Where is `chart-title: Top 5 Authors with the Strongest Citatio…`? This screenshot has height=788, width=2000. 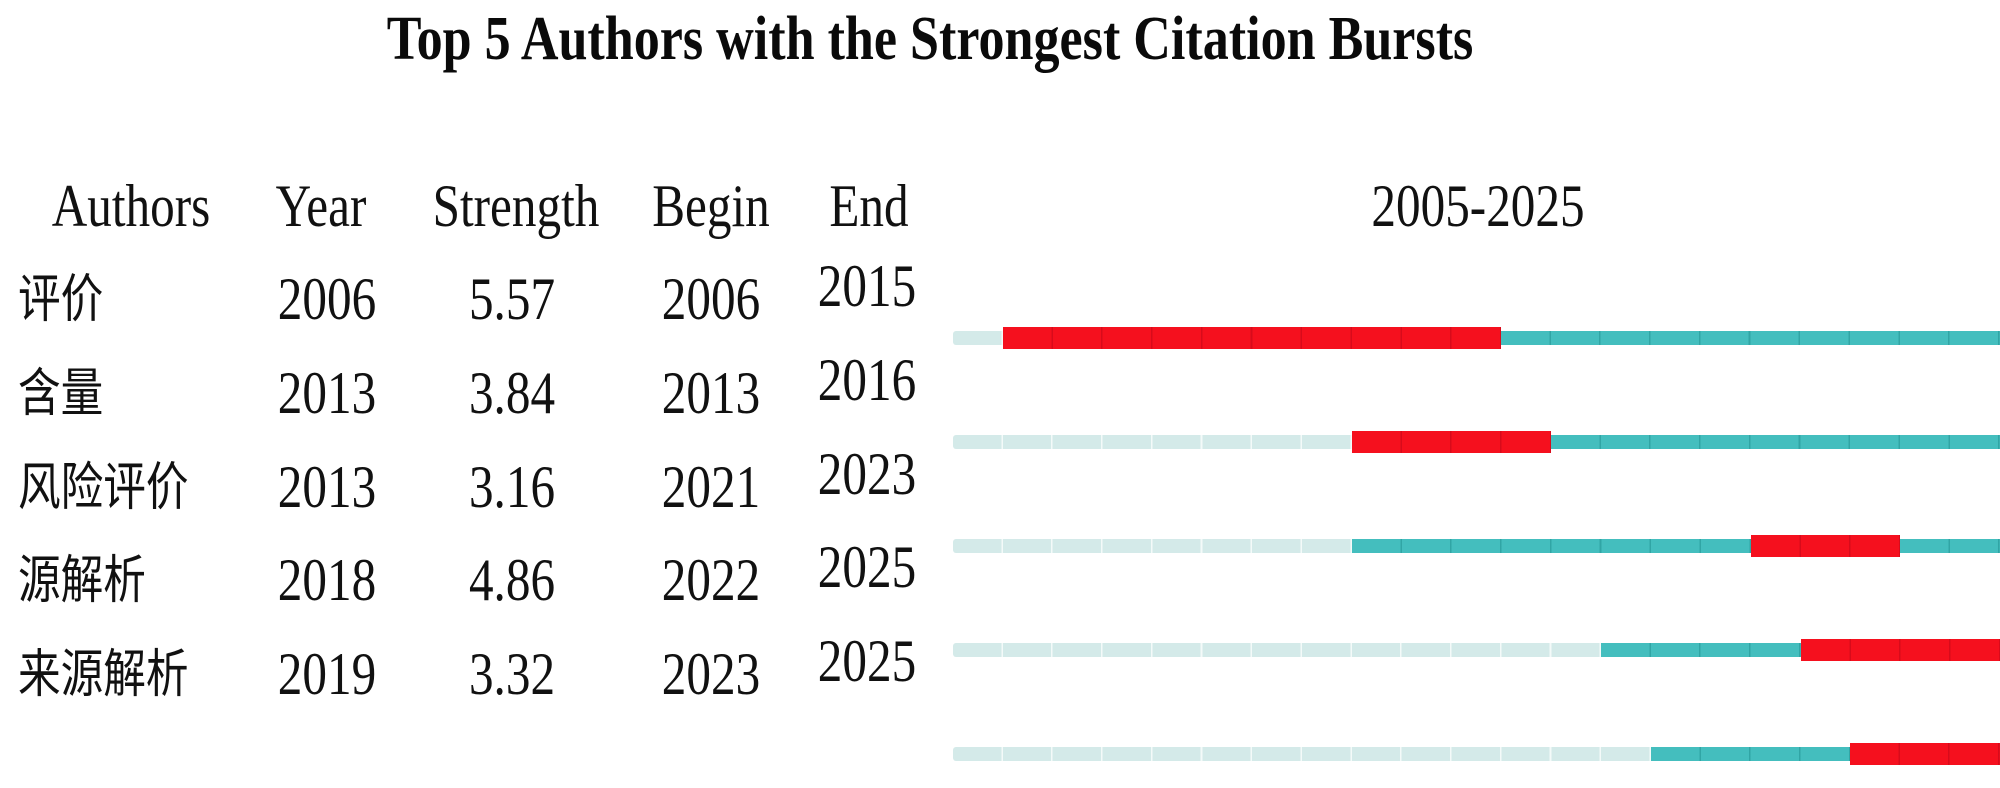
chart-title: Top 5 Authors with the Strongest Citatio… is located at coordinates (930, 39).